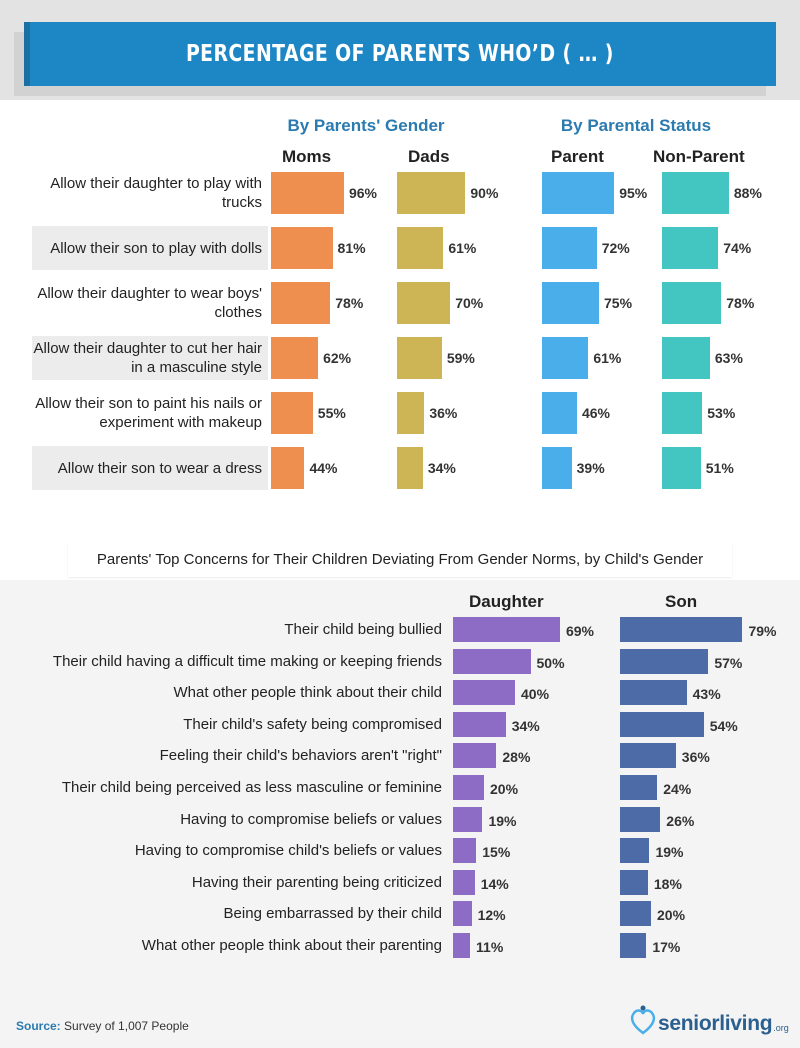 The height and width of the screenshot is (1048, 800). I want to click on value-label-son-2: 57%, so click(728, 662).